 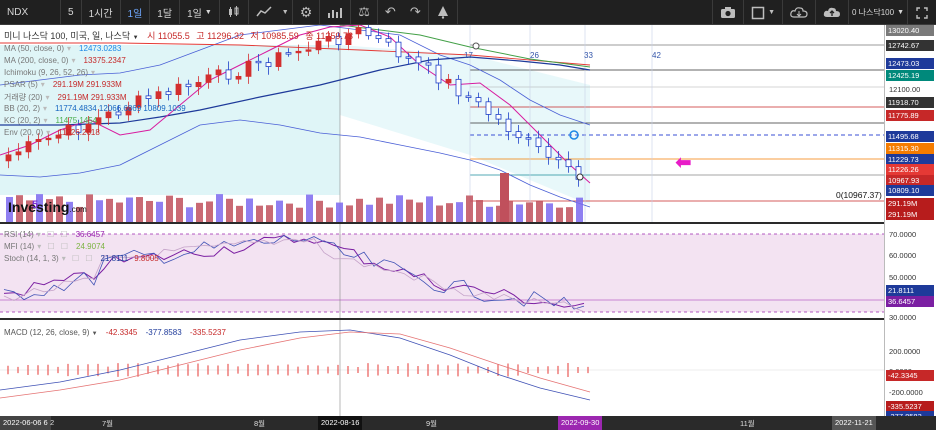 What do you see at coordinates (165, 14) in the screenshot?
I see `interval-1w: 1달` at bounding box center [165, 14].